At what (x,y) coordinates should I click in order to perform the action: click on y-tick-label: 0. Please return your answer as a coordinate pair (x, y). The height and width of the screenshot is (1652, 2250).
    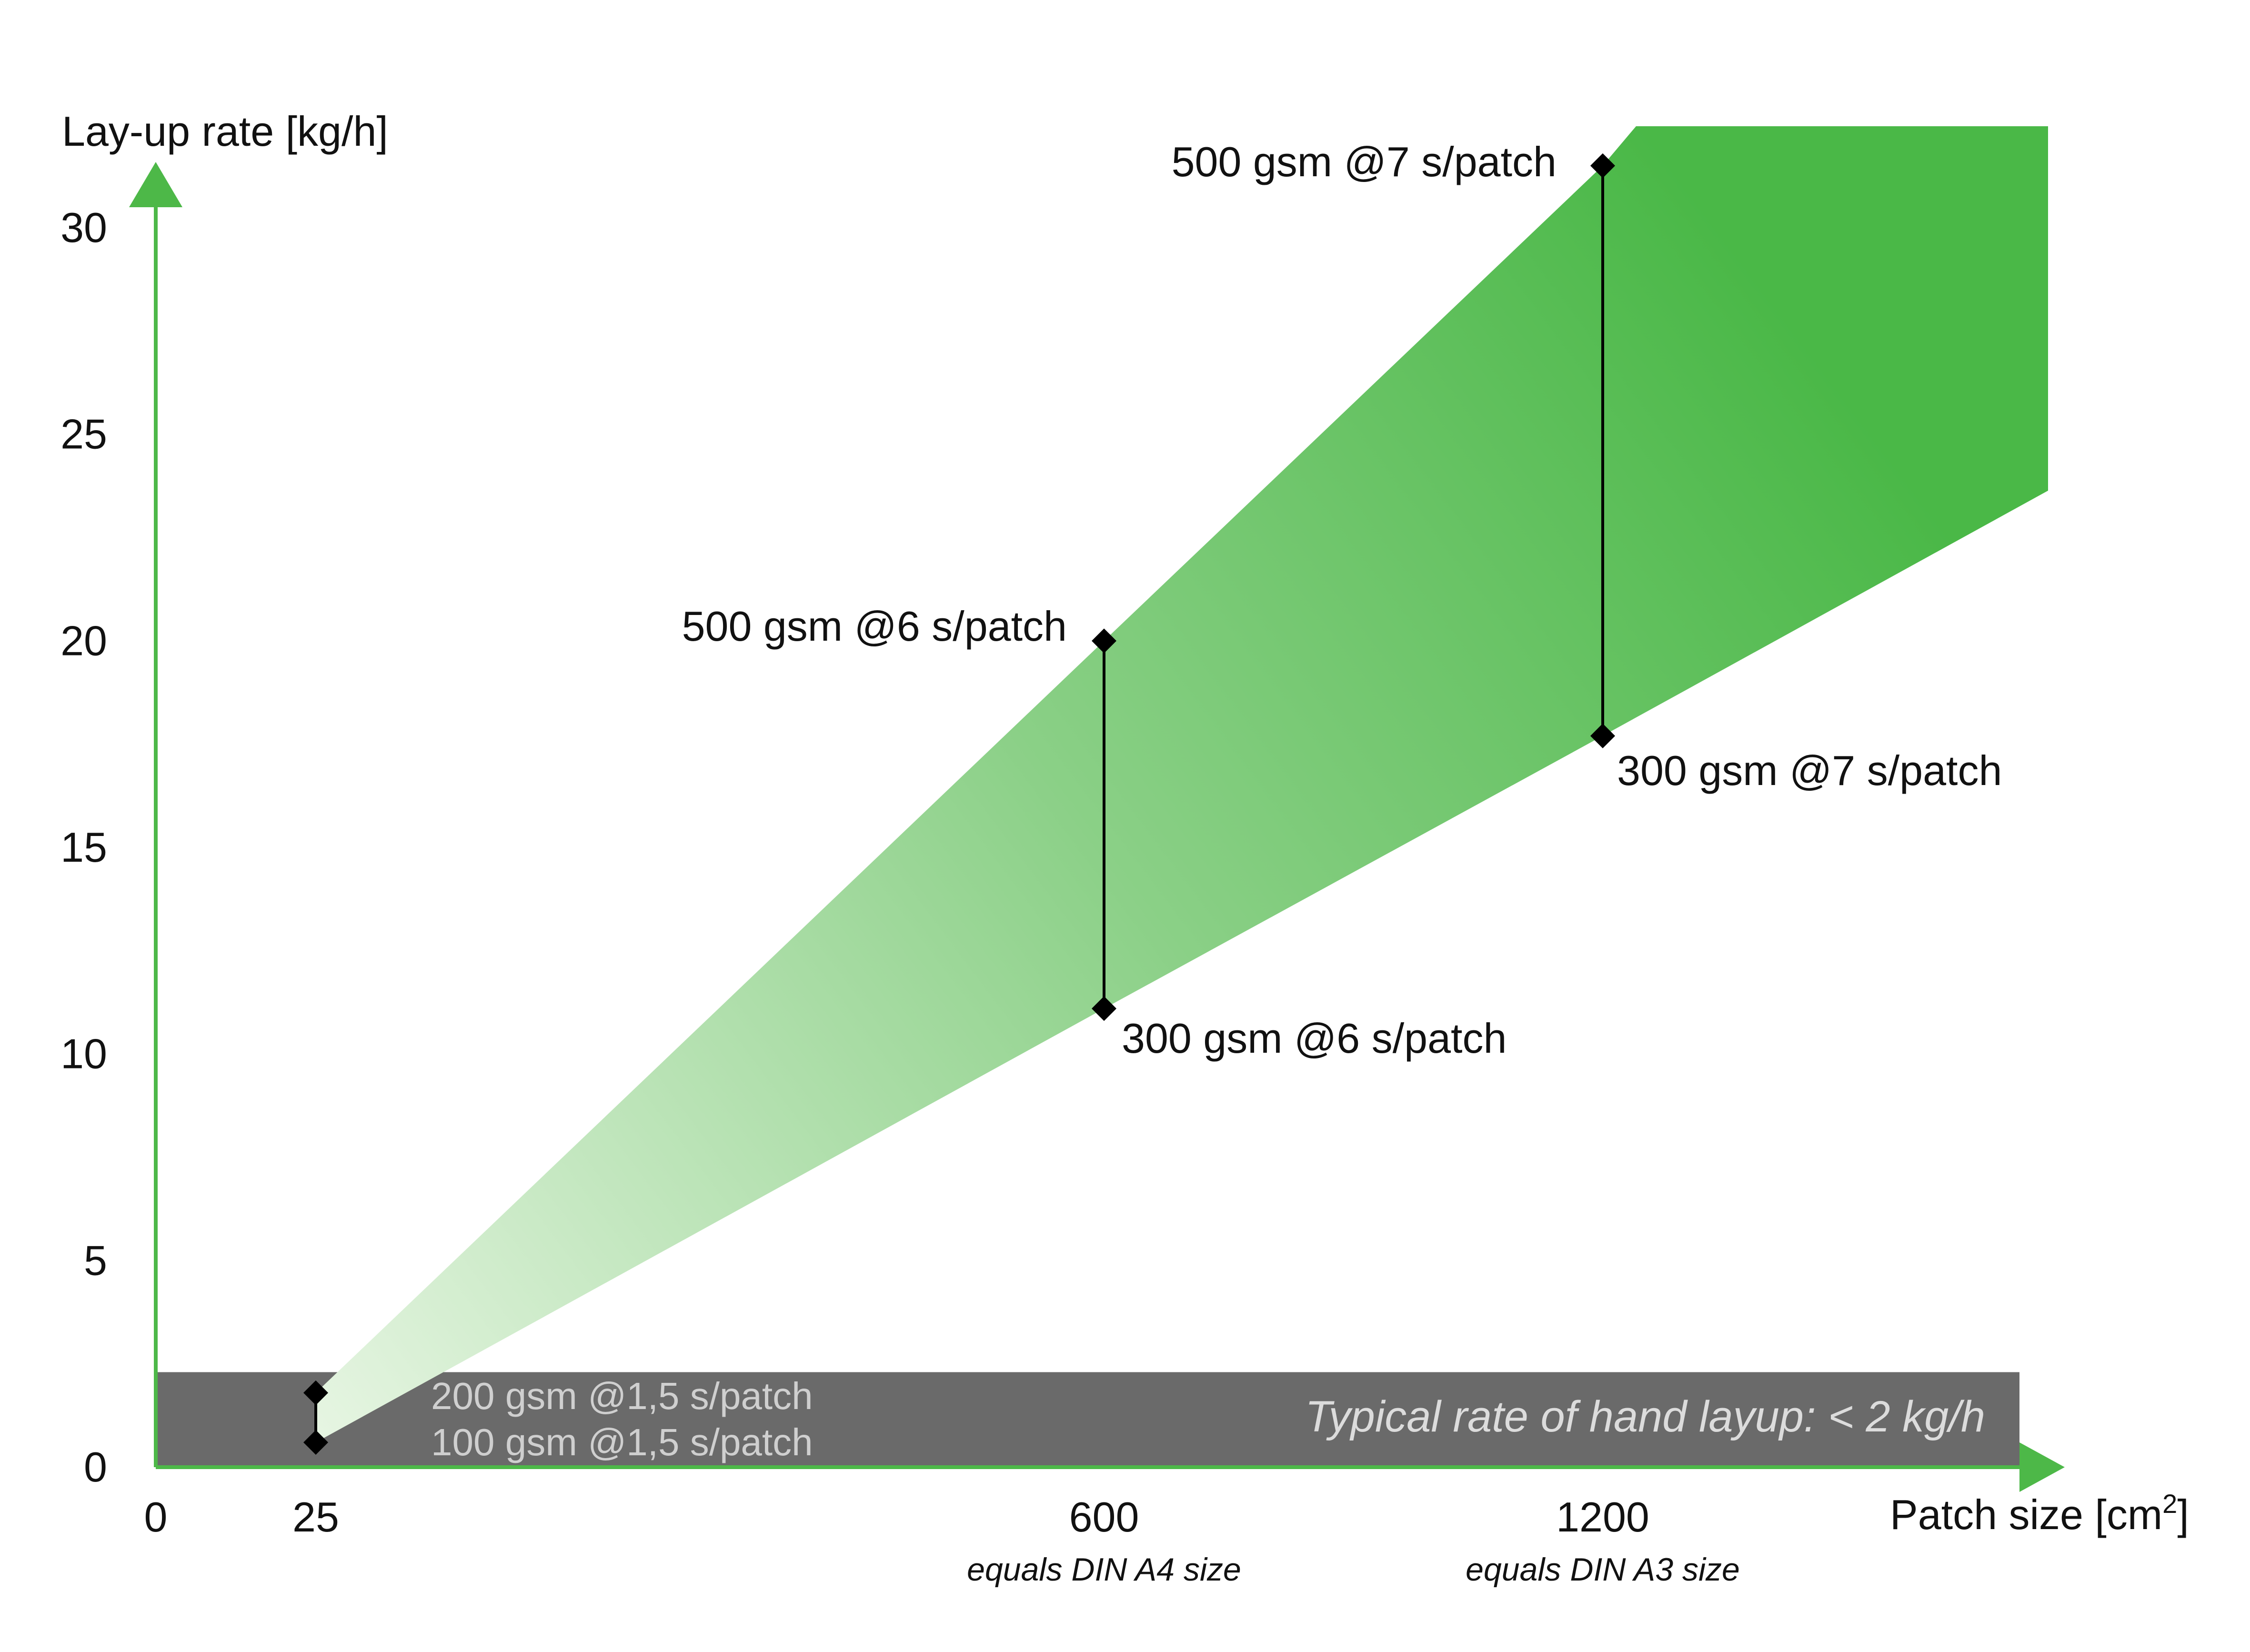
    Looking at the image, I should click on (95, 1467).